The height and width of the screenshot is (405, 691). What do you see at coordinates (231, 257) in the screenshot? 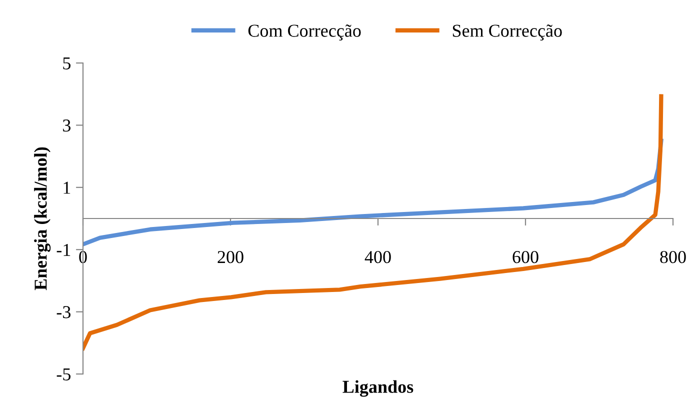
I see `x-tick-label: 200` at bounding box center [231, 257].